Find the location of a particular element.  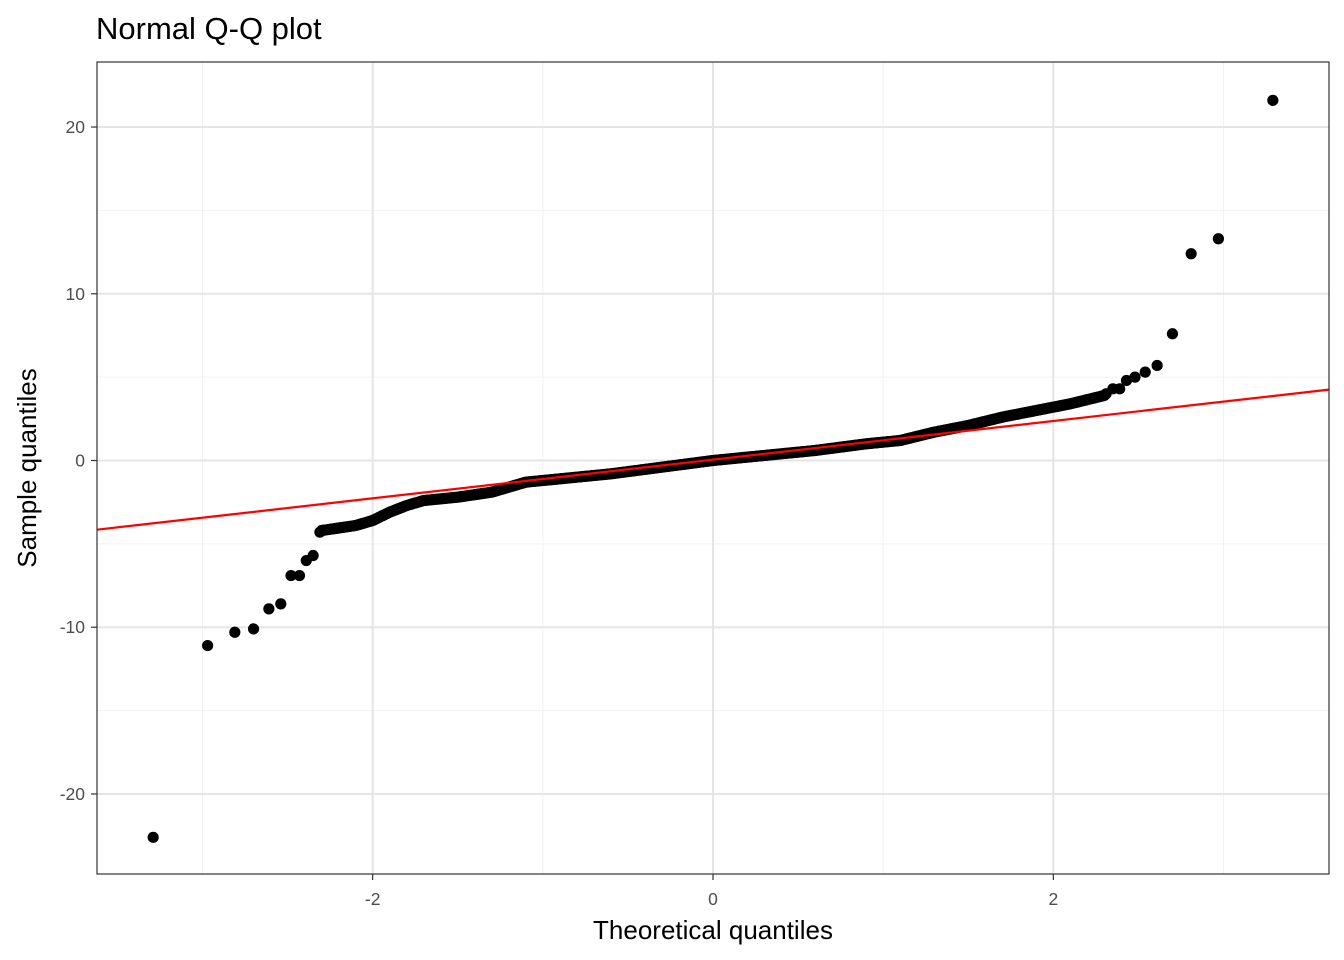

x-axis-title: Theoretical quantiles is located at coordinates (713, 930).